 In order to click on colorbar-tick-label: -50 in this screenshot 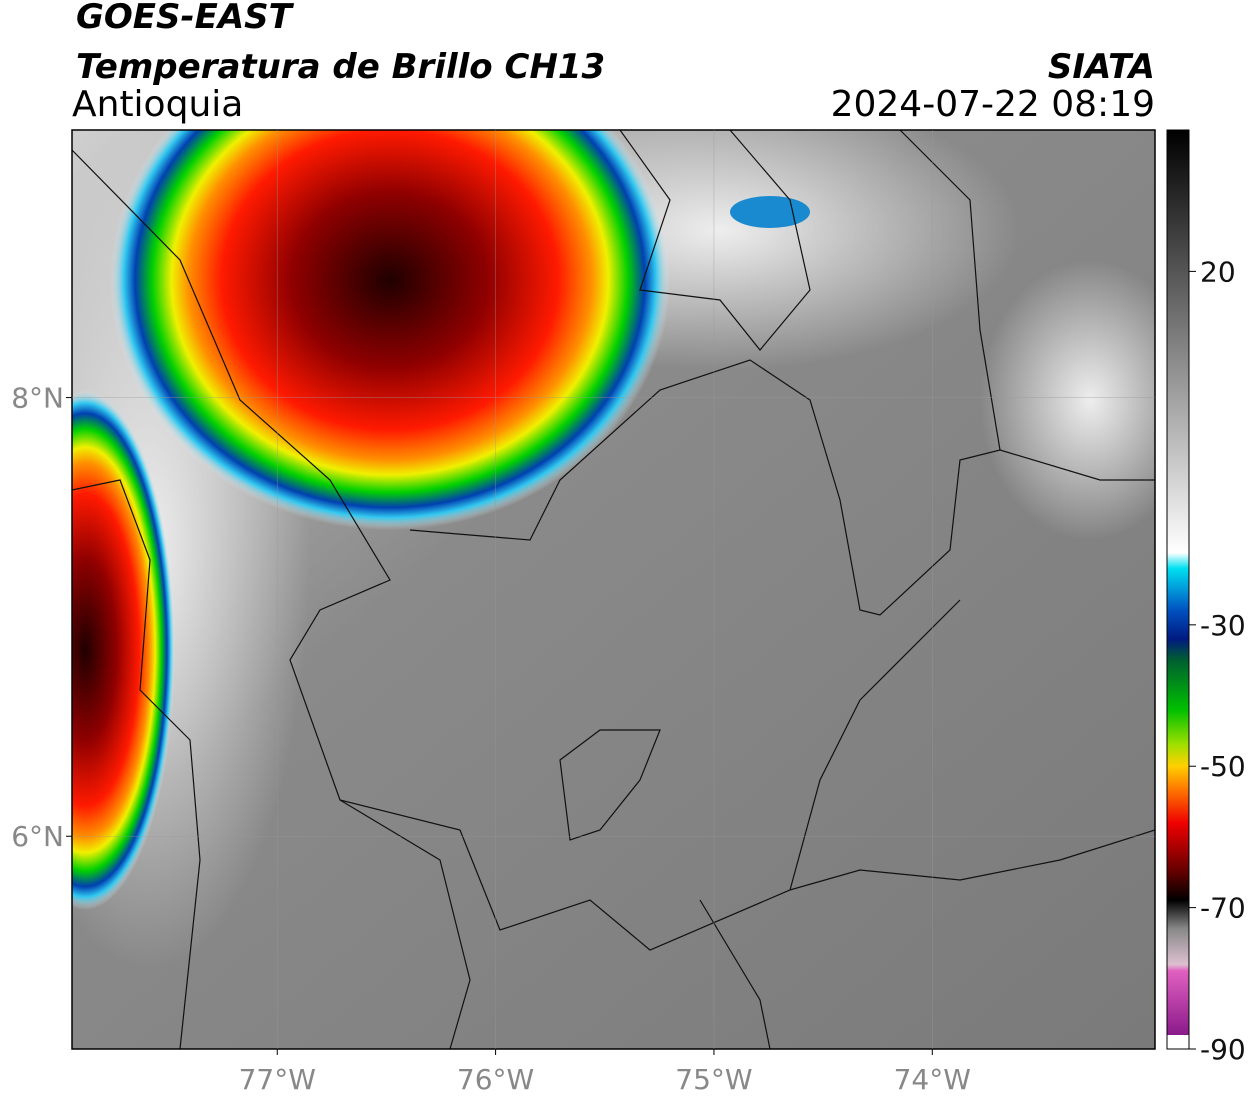, I will do `click(1223, 766)`.